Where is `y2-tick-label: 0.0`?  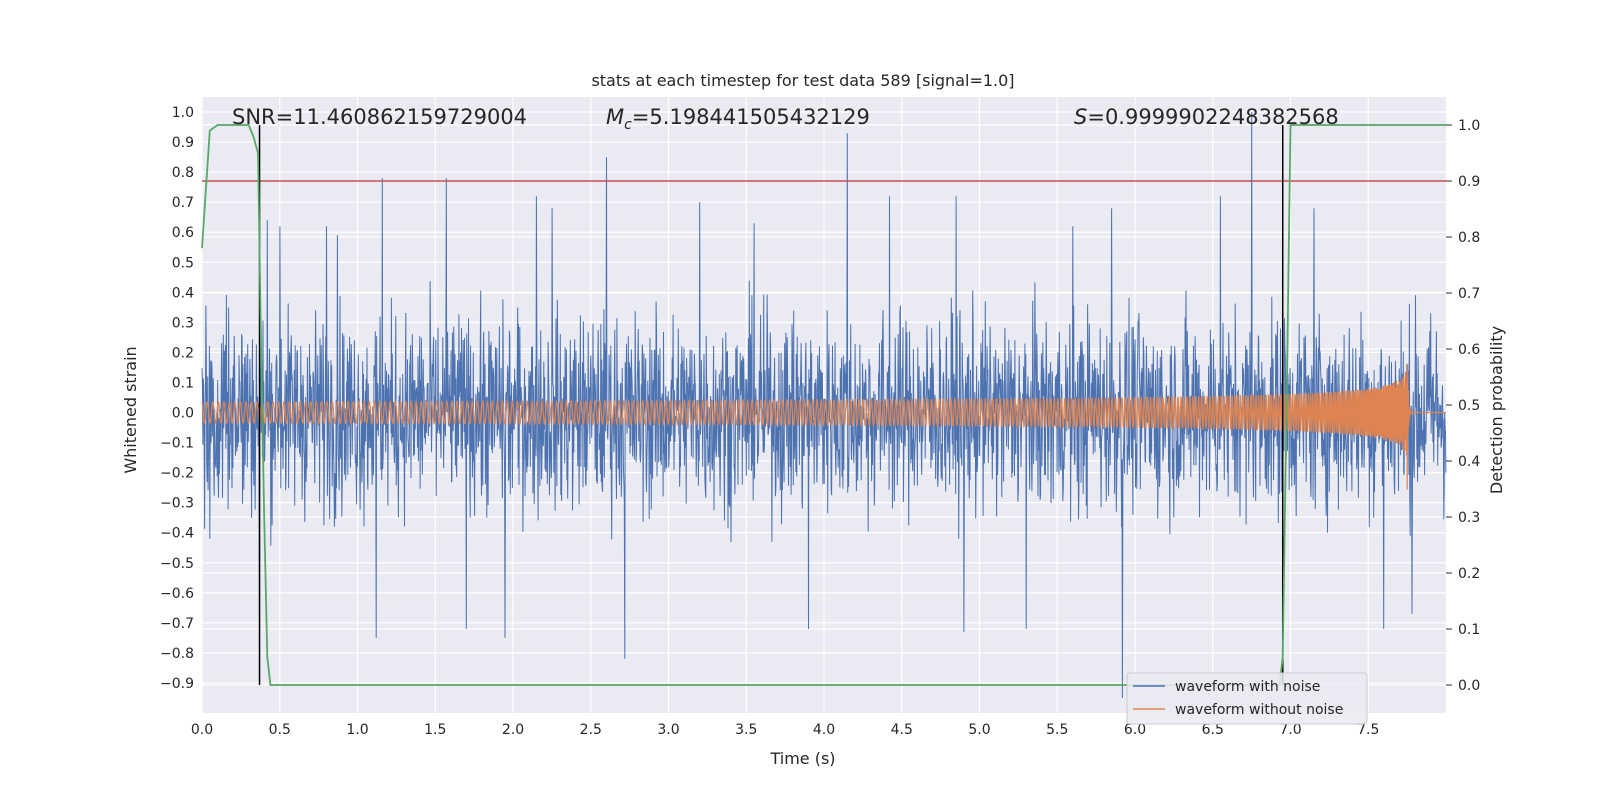 y2-tick-label: 0.0 is located at coordinates (1469, 686).